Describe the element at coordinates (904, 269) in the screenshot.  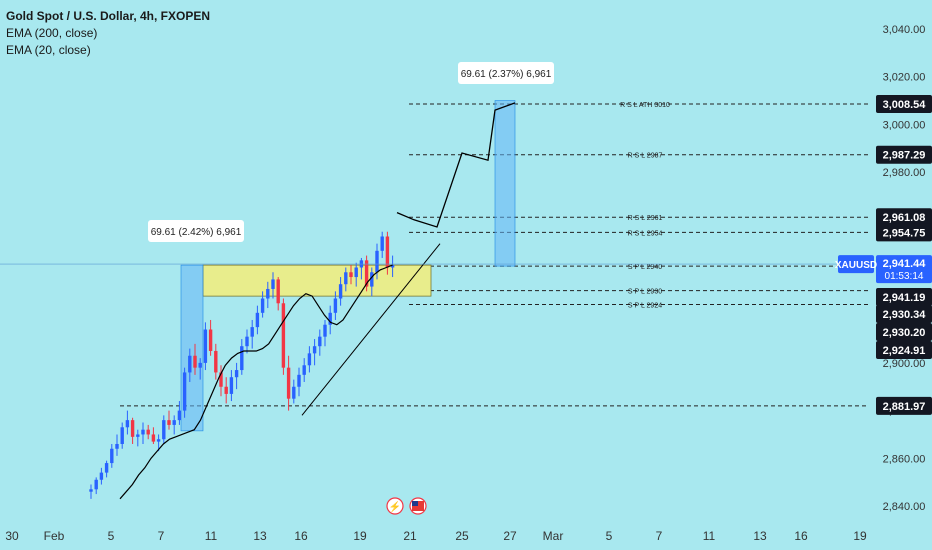
I see `current-price-tag-bg` at that location.